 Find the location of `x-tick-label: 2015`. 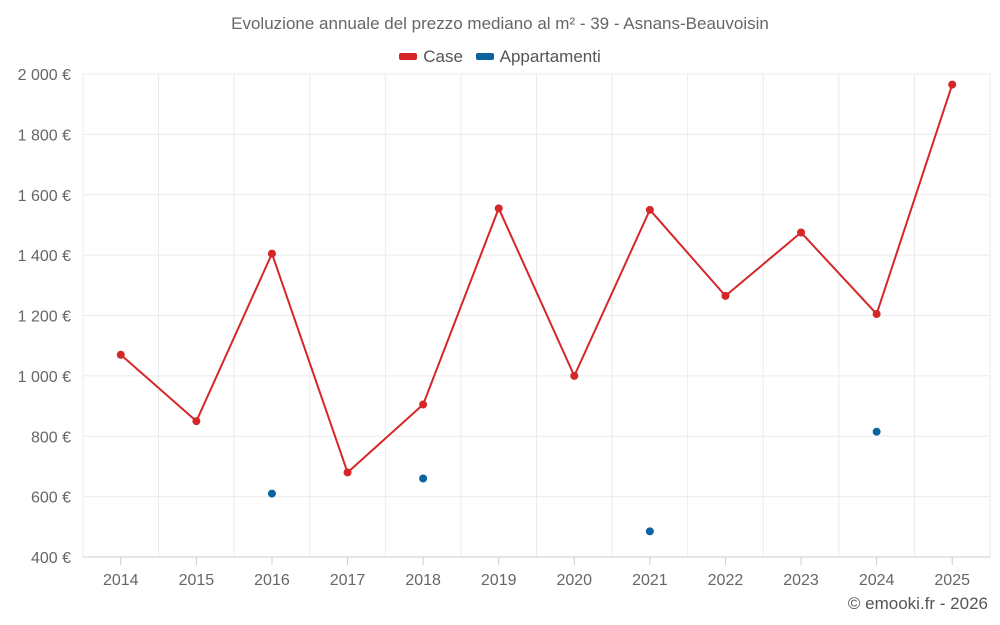

x-tick-label: 2015 is located at coordinates (197, 580).